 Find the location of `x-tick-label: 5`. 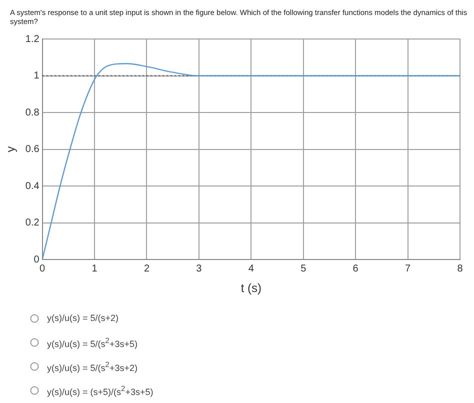

x-tick-label: 5 is located at coordinates (303, 268).